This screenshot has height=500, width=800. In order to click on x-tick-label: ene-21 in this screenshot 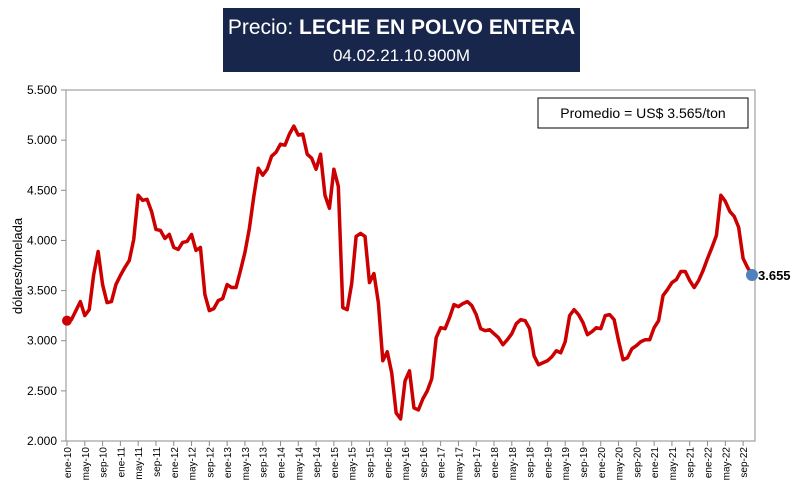, I will do `click(655, 463)`.